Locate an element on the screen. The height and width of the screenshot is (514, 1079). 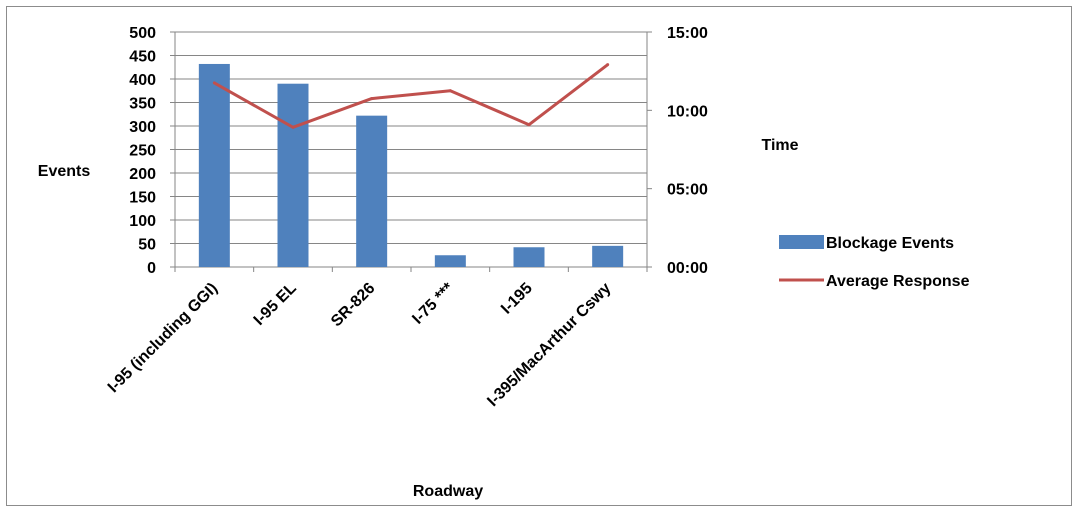
y2-tick-label: 05:00 is located at coordinates (687, 190).